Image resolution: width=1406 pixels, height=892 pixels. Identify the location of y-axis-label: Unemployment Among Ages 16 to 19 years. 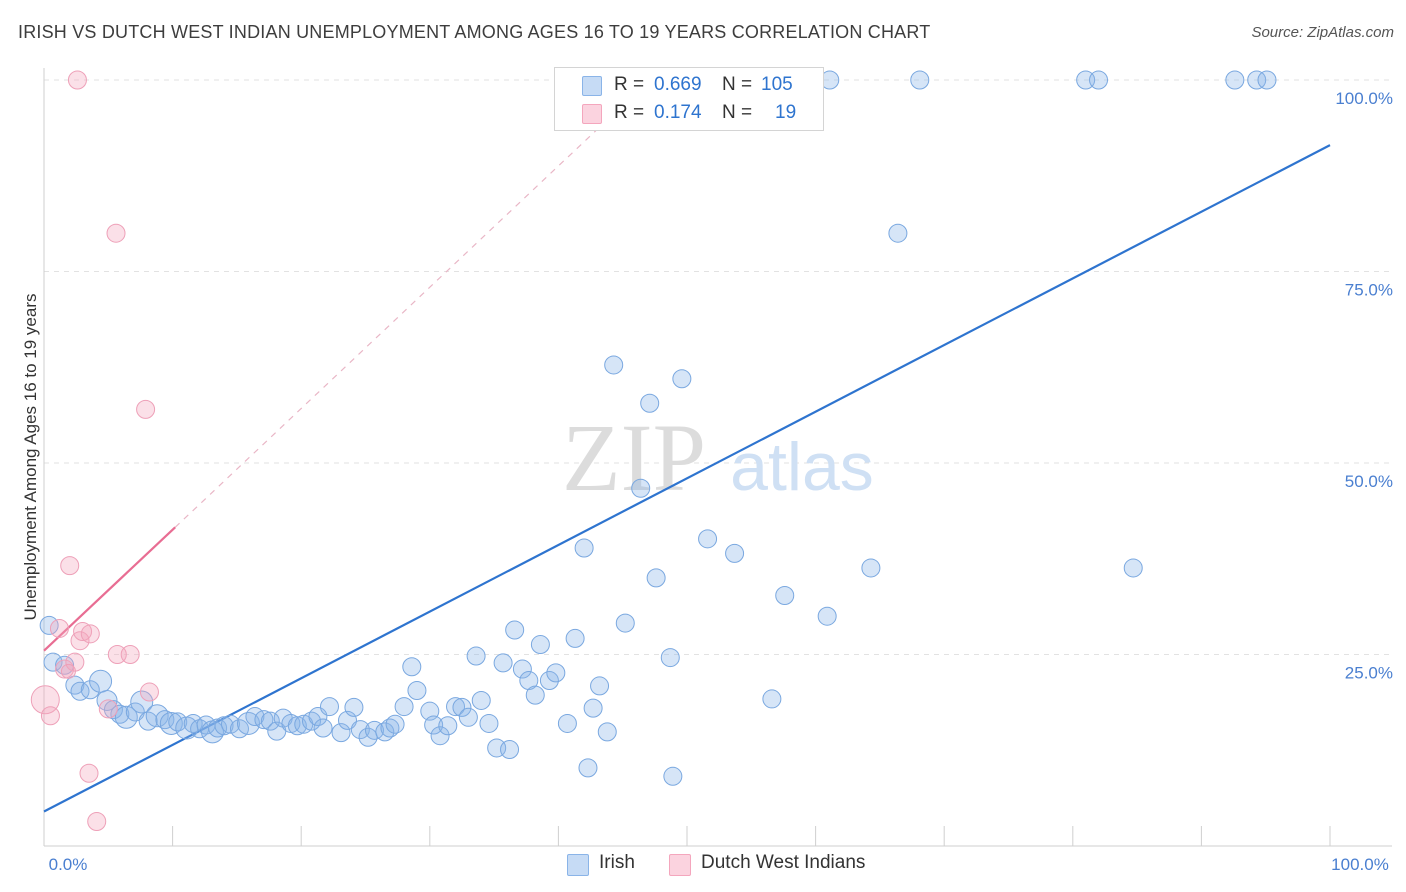
(30, 457).